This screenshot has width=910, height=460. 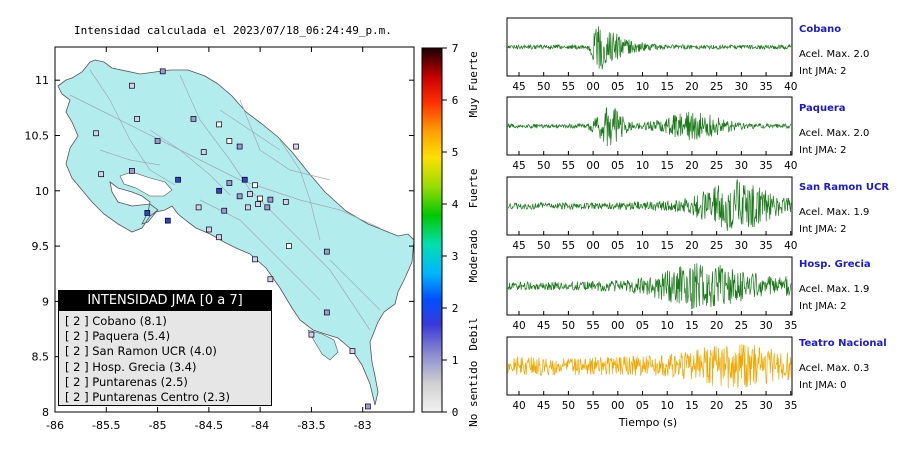 I want to click on colorbar-tick-label: 5, so click(x=455, y=152).